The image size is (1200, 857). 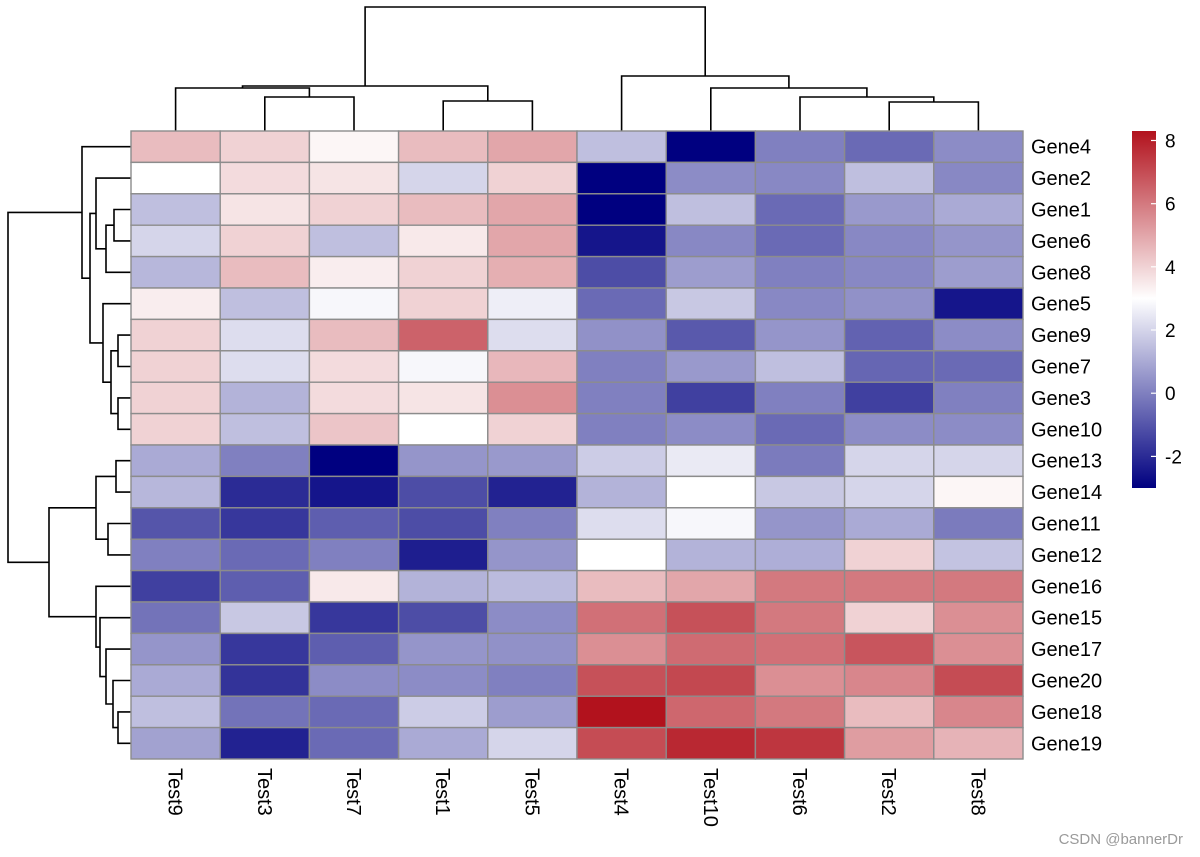 What do you see at coordinates (242, 109) in the screenshot?
I see `column-dendrogram-link` at bounding box center [242, 109].